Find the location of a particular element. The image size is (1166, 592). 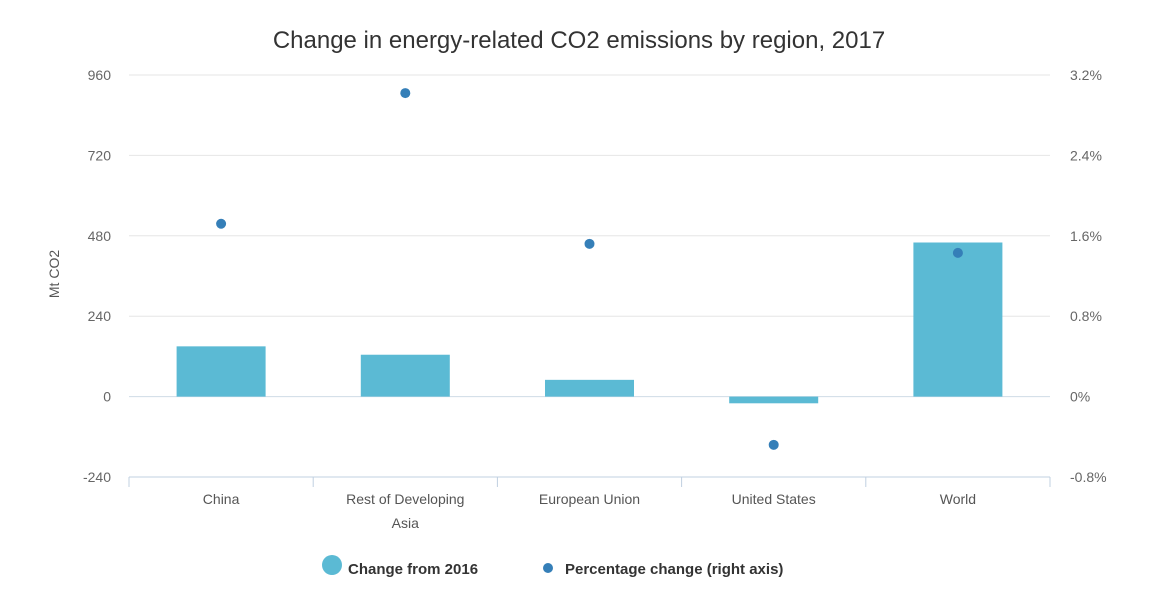

legend-label-percentage: Percentage change (right axis) is located at coordinates (674, 569).